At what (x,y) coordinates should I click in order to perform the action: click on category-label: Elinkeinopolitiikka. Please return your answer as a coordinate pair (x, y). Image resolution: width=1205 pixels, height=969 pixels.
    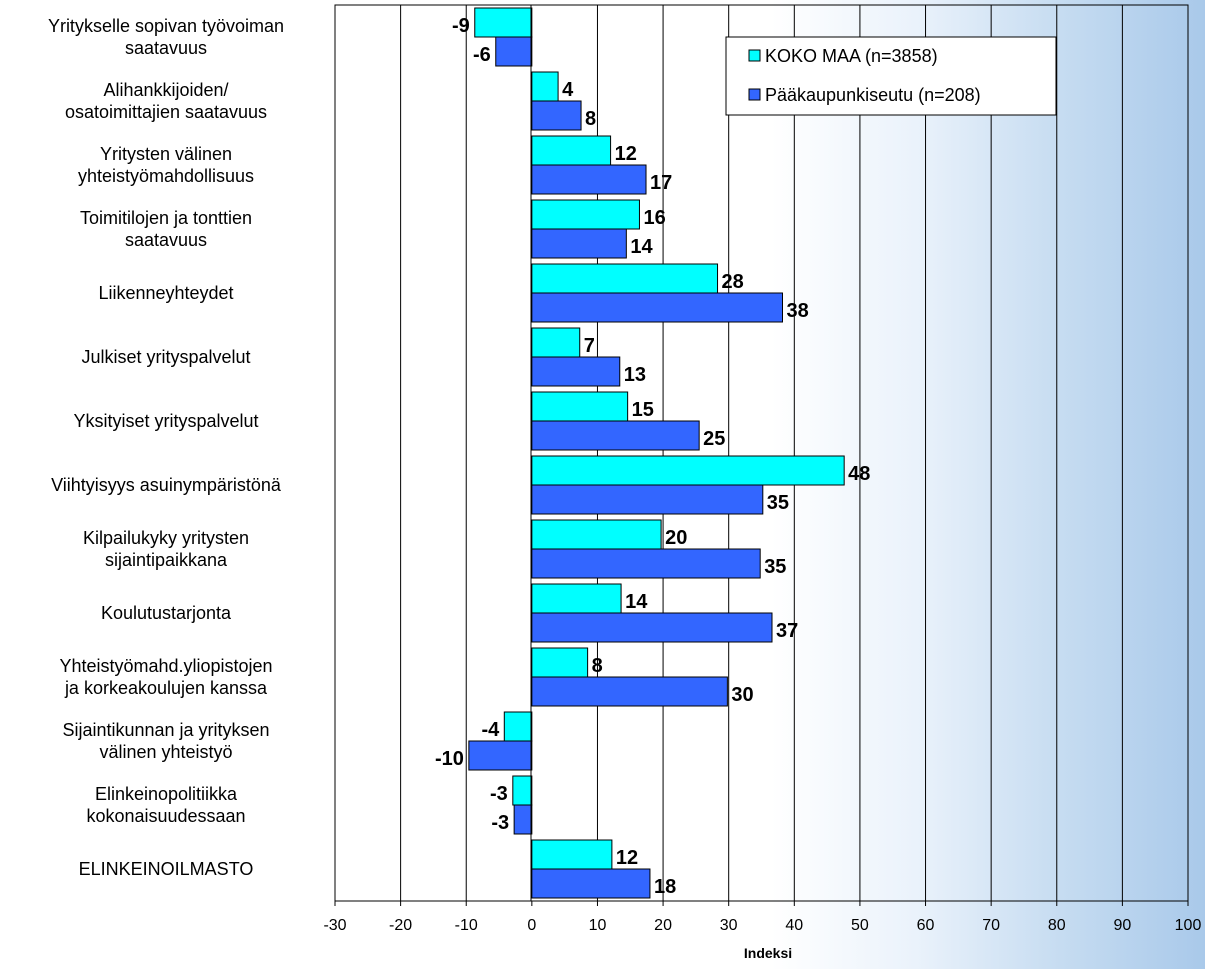
    Looking at the image, I should click on (166, 794).